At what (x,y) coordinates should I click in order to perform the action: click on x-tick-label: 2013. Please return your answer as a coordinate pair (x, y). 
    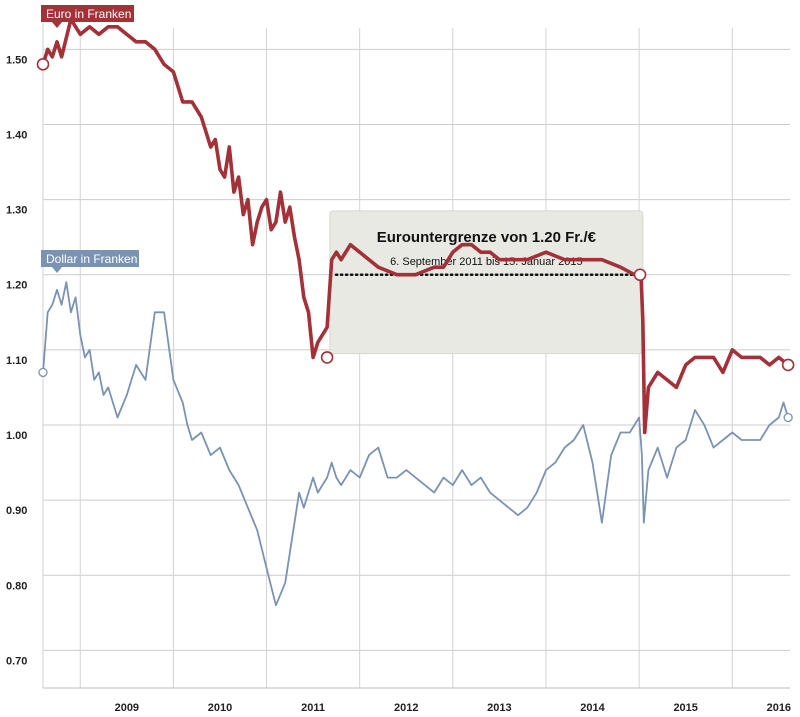
    Looking at the image, I should click on (499, 708).